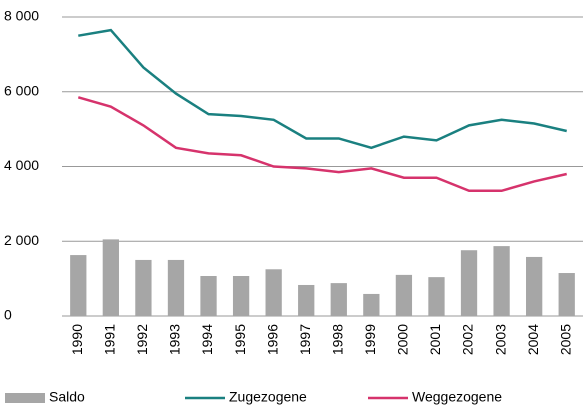 The height and width of the screenshot is (409, 585). I want to click on x-tick-label: 1998, so click(337, 339).